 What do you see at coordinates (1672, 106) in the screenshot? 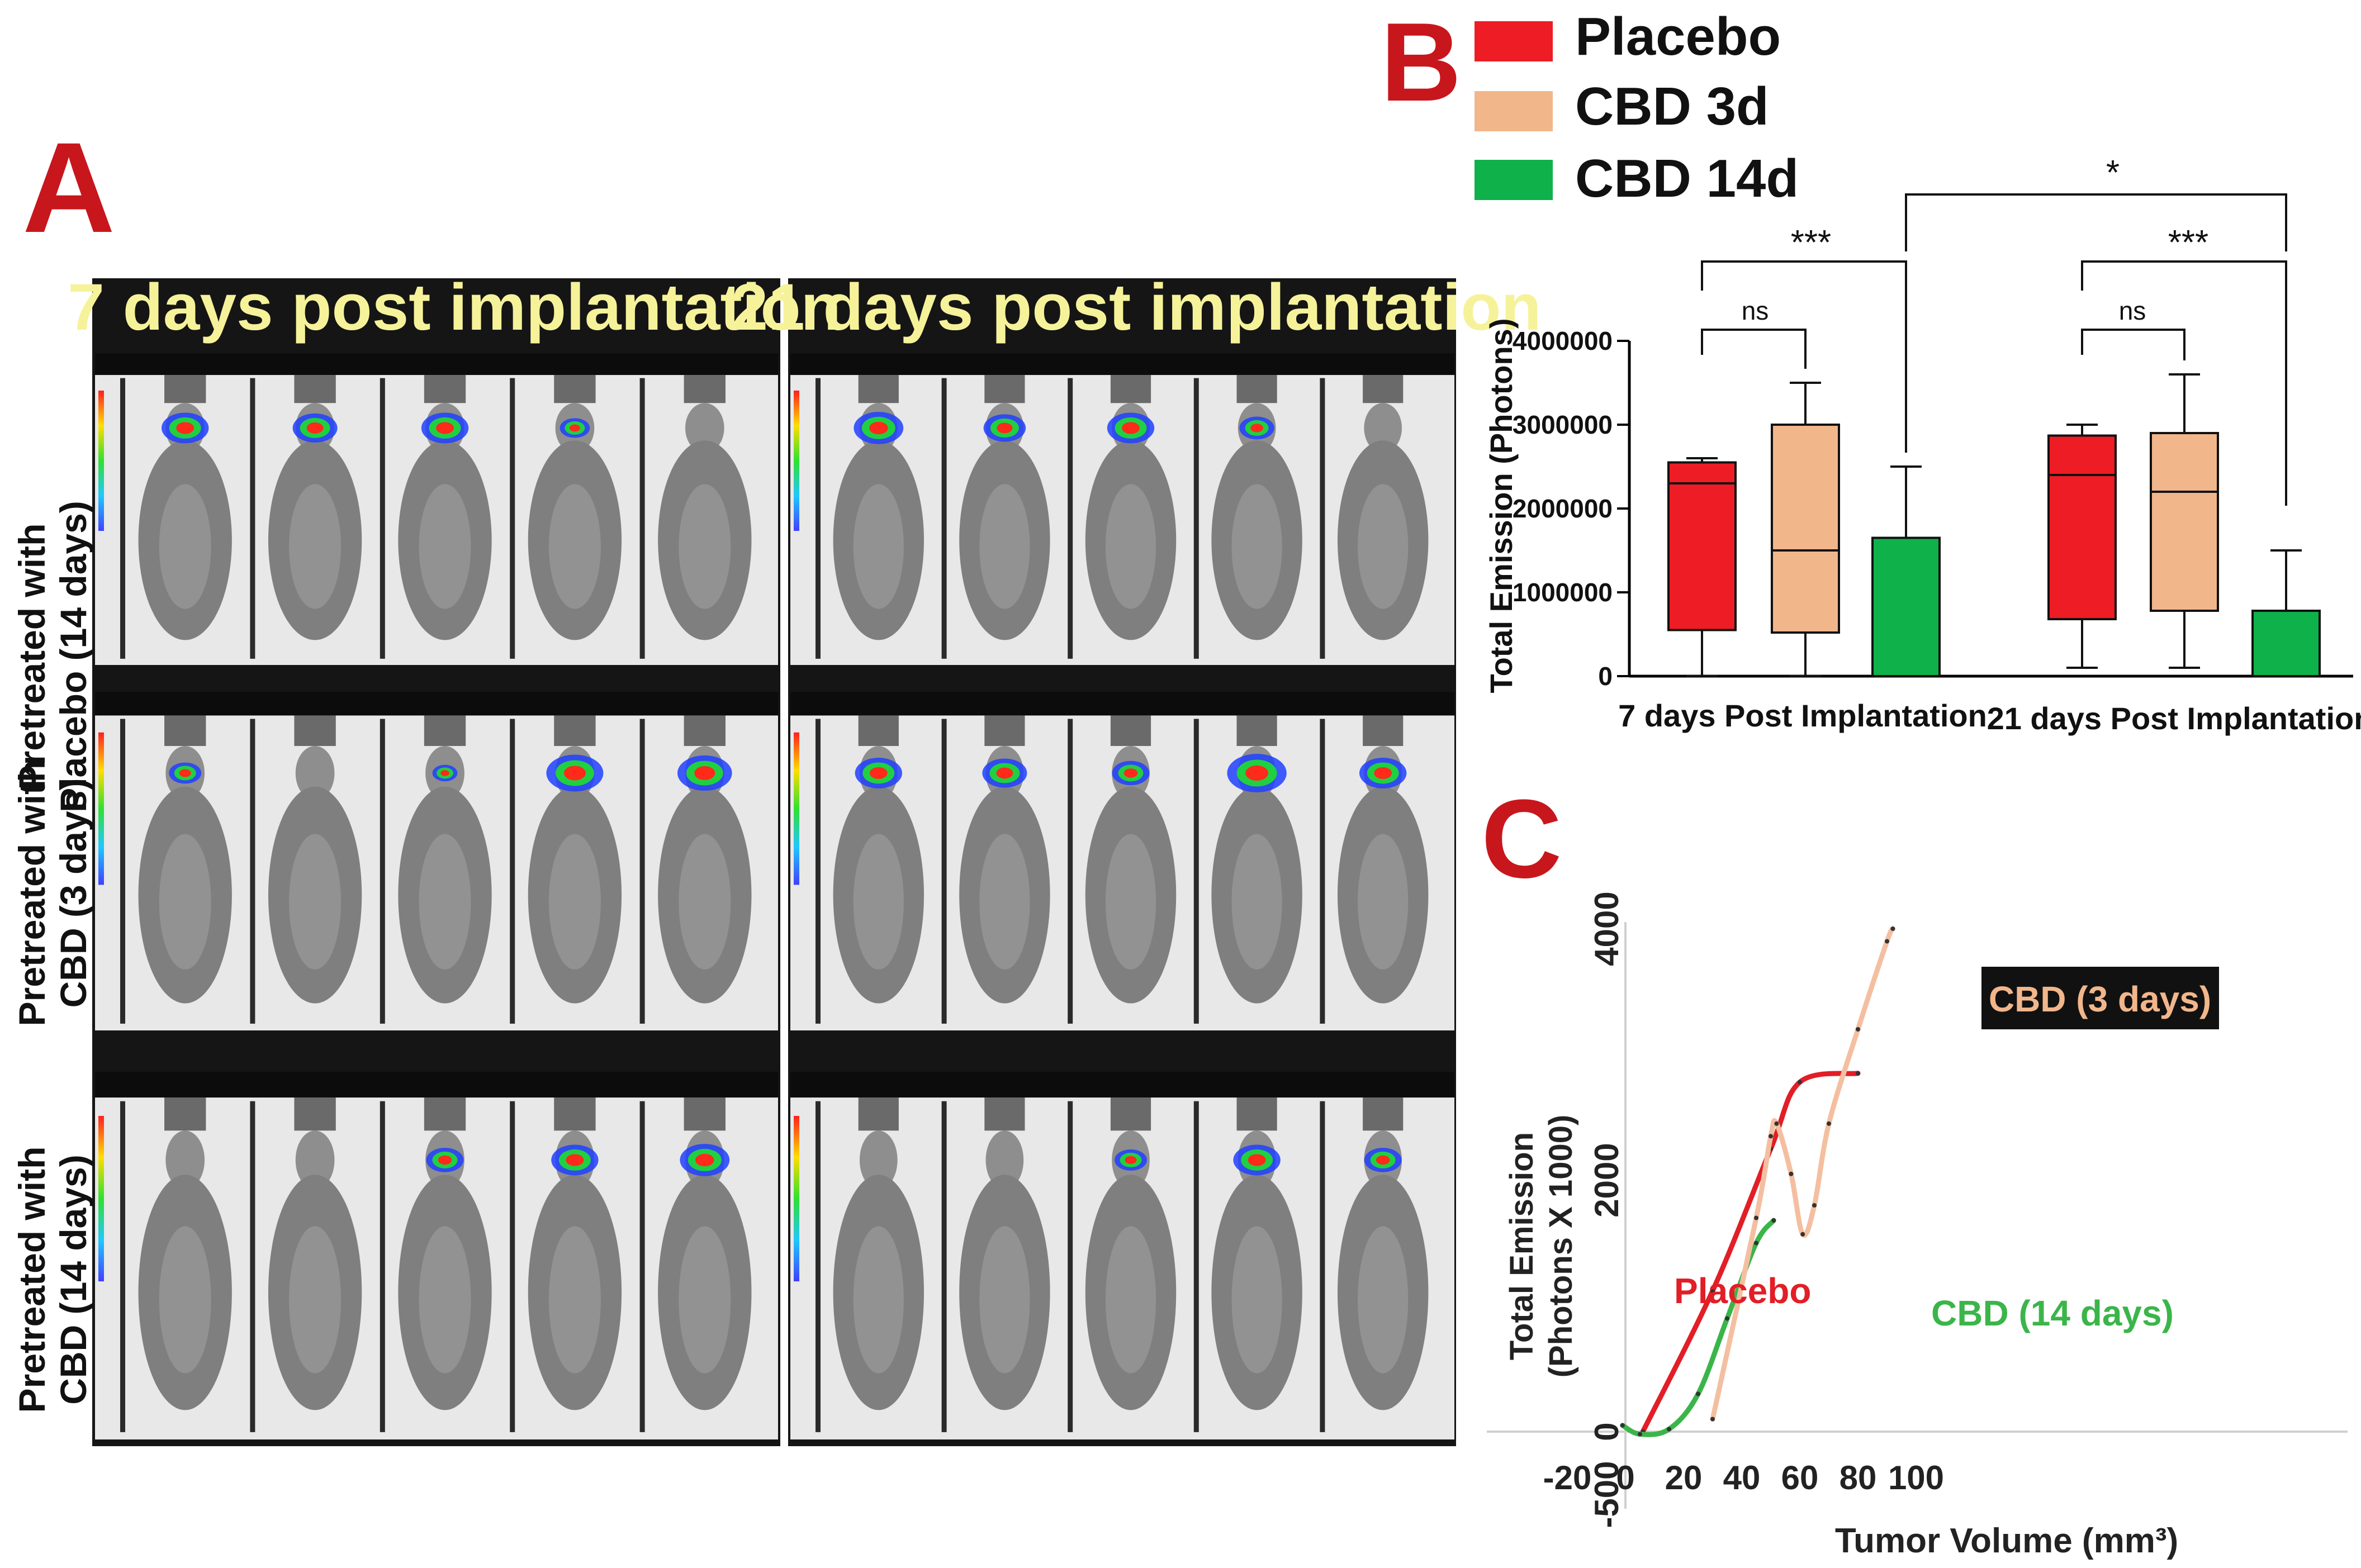
I see `legend-label-cbd3d: CBD 3d` at bounding box center [1672, 106].